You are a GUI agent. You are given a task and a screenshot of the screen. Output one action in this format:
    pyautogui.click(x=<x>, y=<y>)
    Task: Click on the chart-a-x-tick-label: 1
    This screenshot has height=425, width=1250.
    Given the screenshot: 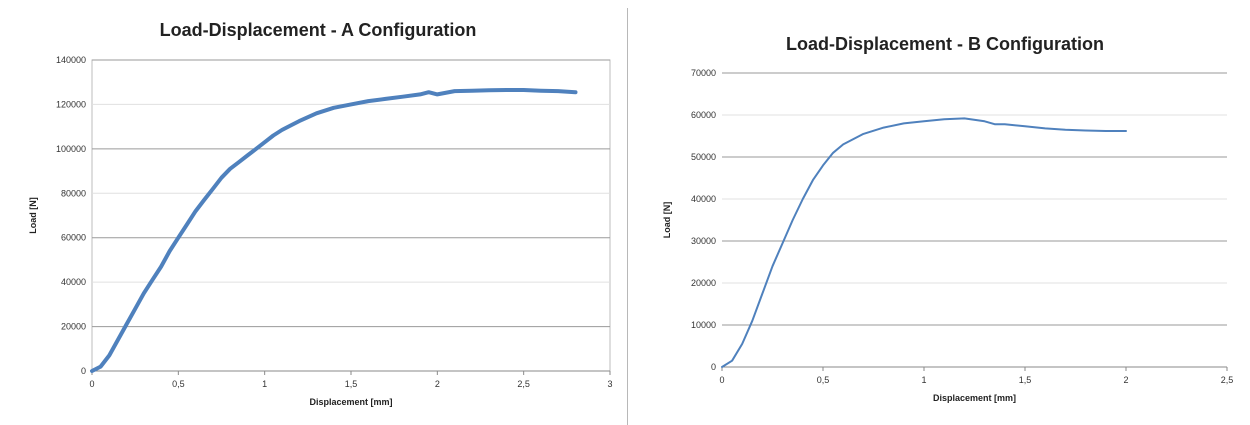 What is the action you would take?
    pyautogui.click(x=264, y=384)
    